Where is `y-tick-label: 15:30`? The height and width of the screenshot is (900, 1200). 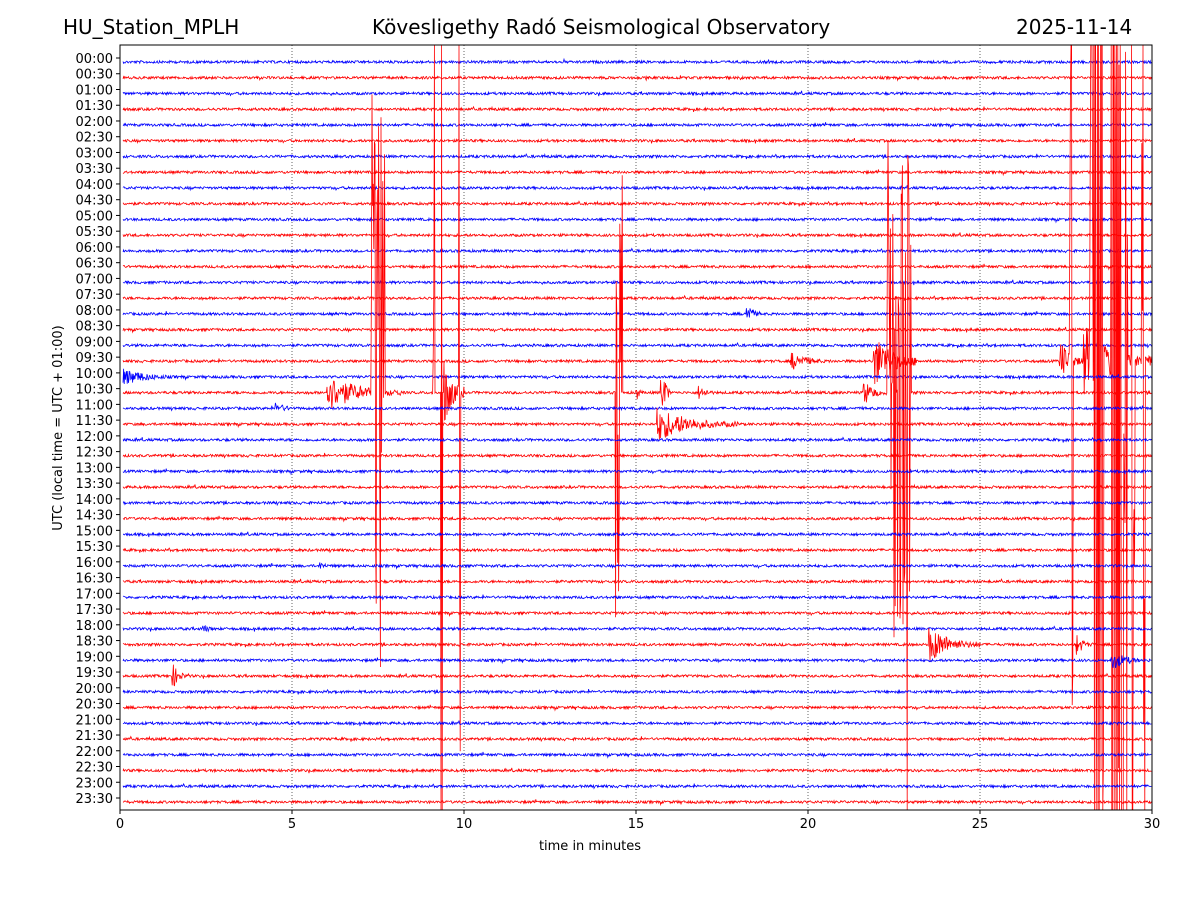
y-tick-label: 15:30 is located at coordinates (94, 547).